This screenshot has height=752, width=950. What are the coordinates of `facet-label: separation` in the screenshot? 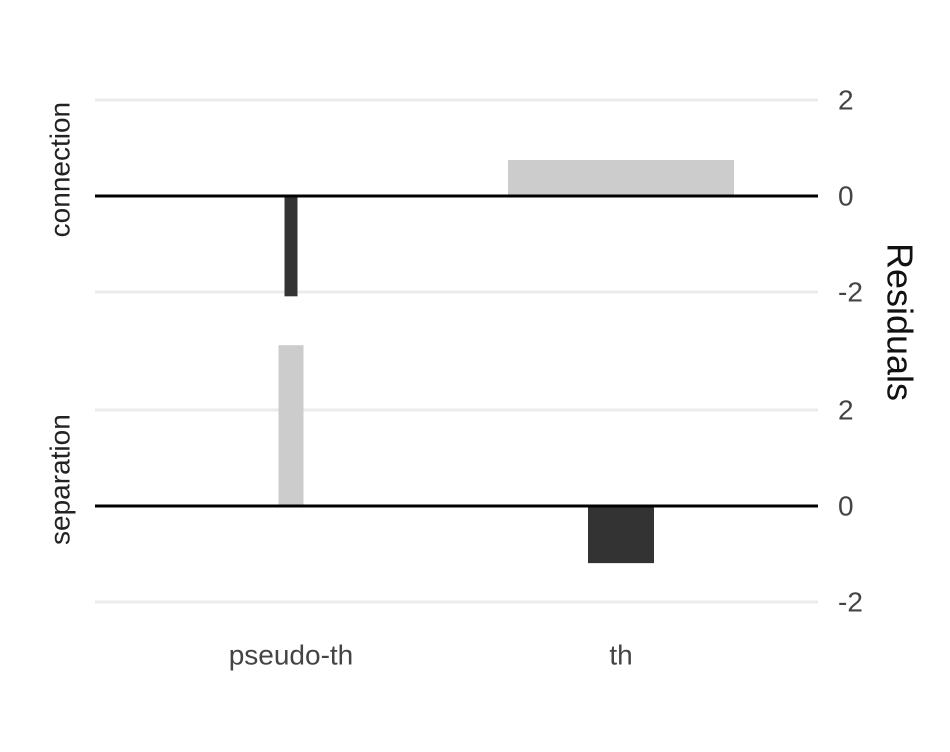 It's located at (59, 479).